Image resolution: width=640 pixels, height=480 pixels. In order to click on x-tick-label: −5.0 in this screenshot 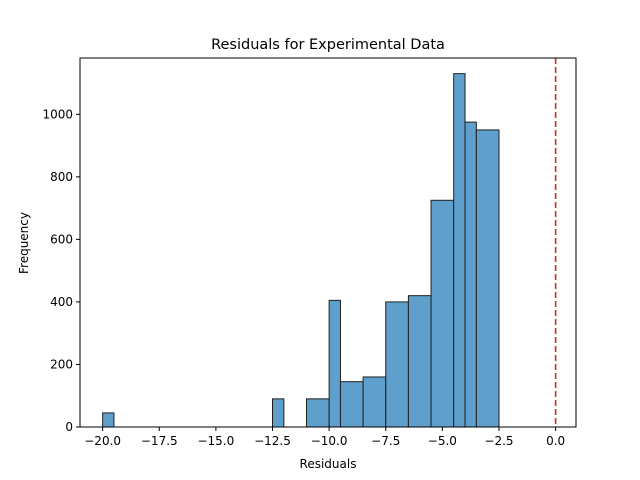, I will do `click(442, 441)`.